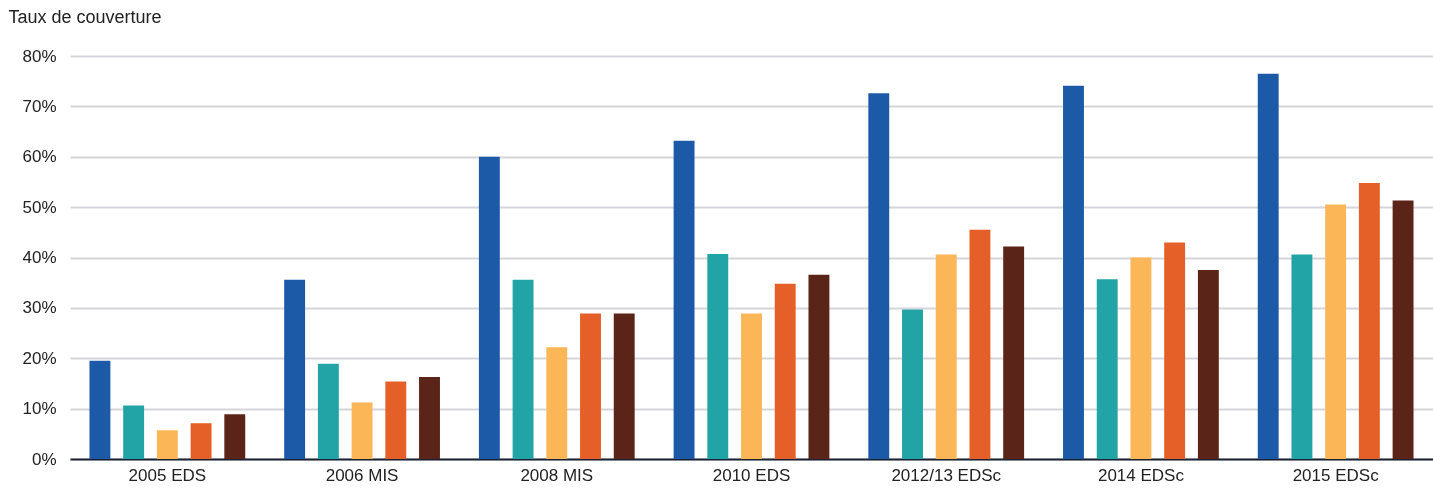 The image size is (1433, 491). What do you see at coordinates (39, 157) in the screenshot?
I see `y-tick-label: 60%` at bounding box center [39, 157].